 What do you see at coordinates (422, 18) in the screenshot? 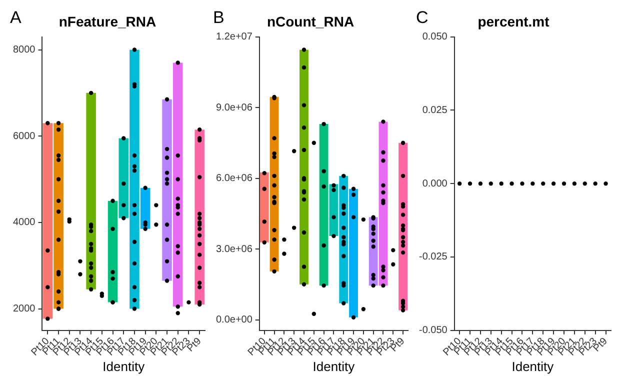
I see `text: C` at bounding box center [422, 18].